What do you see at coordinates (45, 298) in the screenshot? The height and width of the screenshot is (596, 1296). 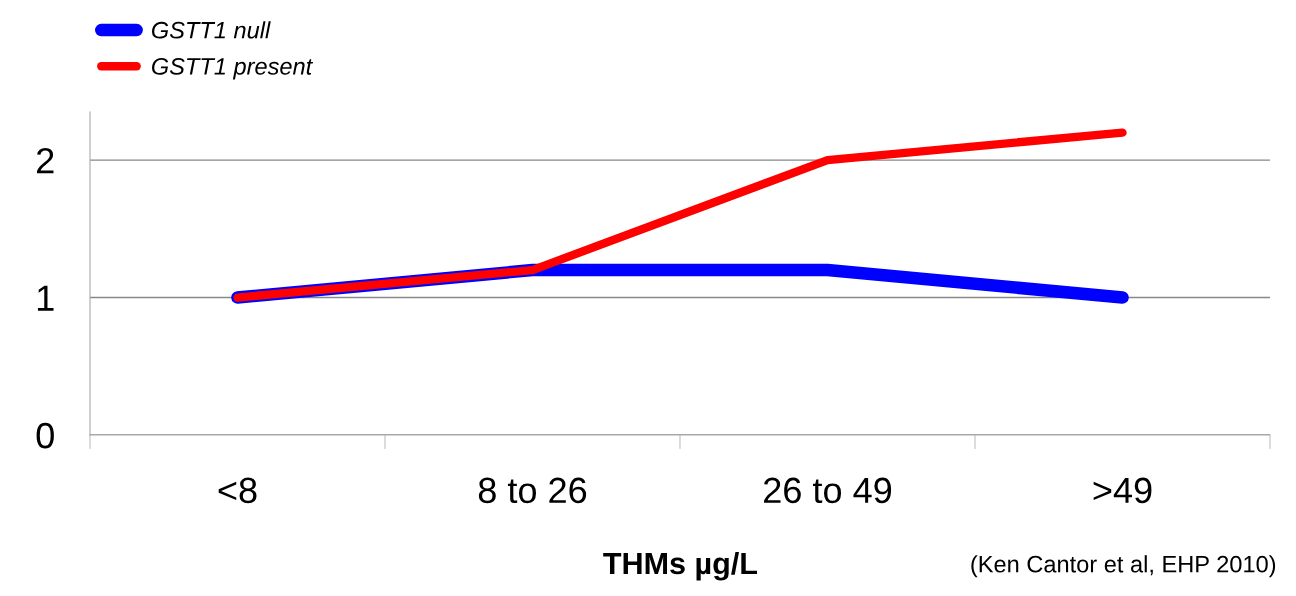 I see `y-tick-label: 1` at bounding box center [45, 298].